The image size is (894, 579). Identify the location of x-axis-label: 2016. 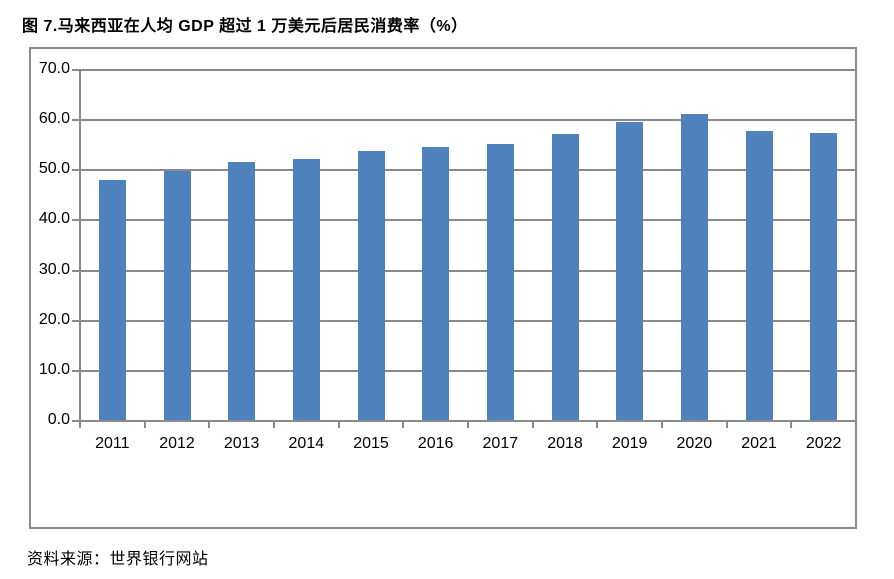
(435, 443).